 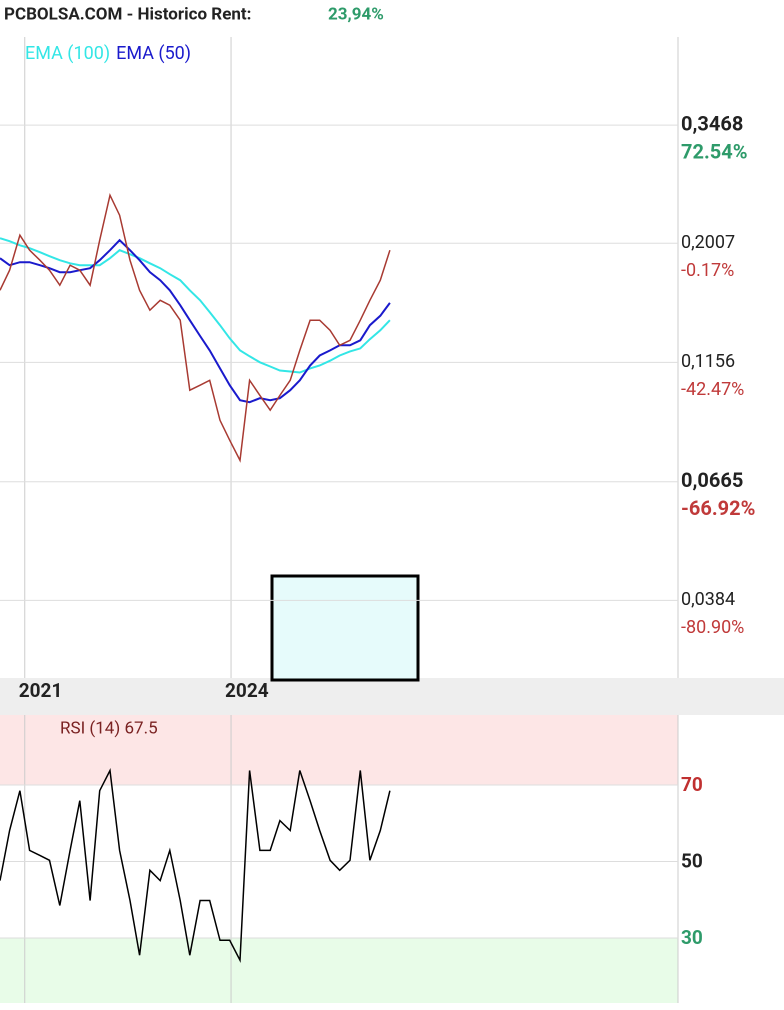 I want to click on oversold-band, so click(x=339, y=970).